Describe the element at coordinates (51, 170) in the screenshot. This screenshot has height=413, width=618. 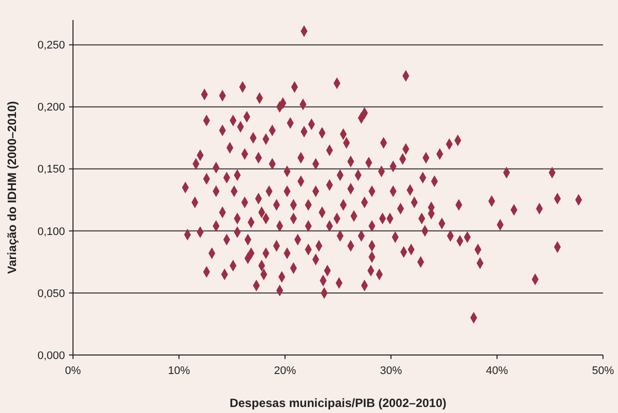
I see `y-tick-label: 0,150` at that location.